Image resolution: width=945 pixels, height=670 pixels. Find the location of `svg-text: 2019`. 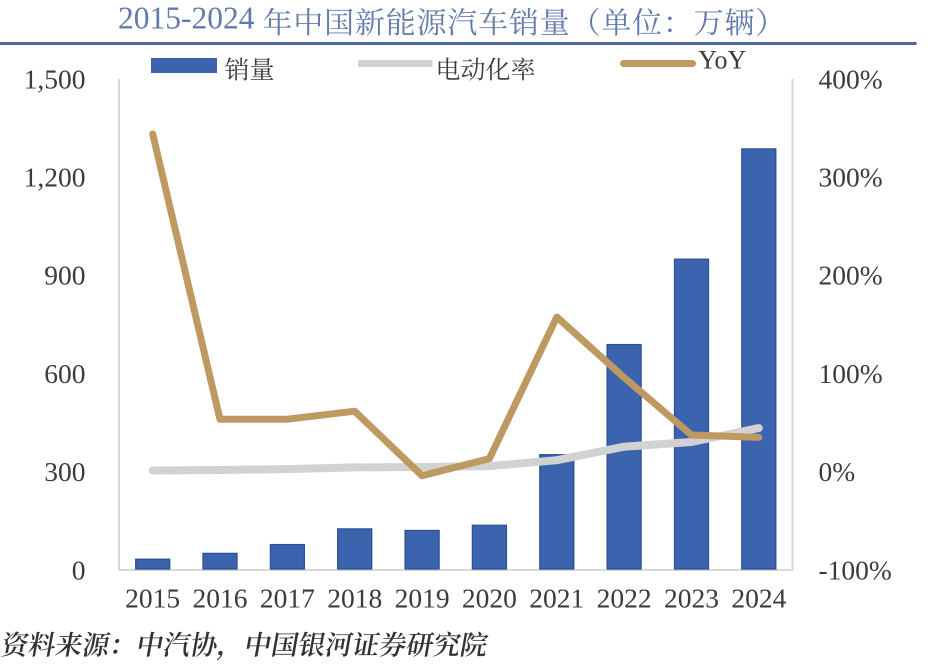

svg-text: 2019 is located at coordinates (422, 598).